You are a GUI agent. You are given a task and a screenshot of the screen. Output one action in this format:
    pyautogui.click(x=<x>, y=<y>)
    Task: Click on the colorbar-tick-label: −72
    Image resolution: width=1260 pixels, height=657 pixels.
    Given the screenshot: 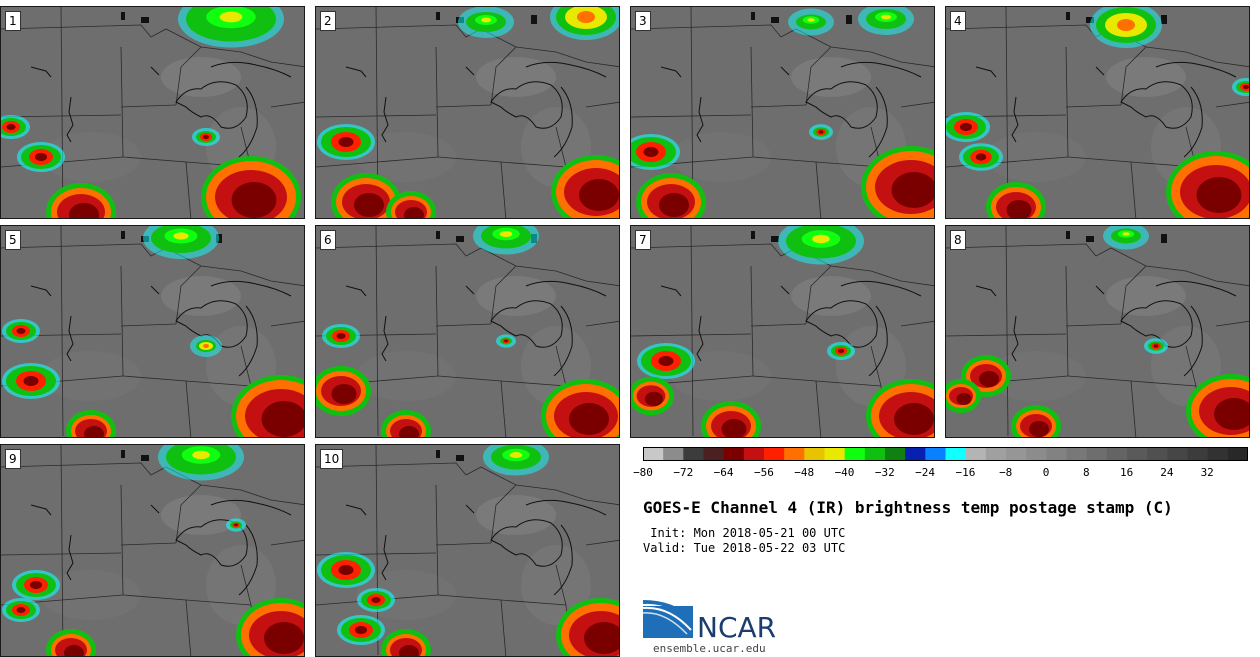 What is the action you would take?
    pyautogui.click(x=683, y=472)
    